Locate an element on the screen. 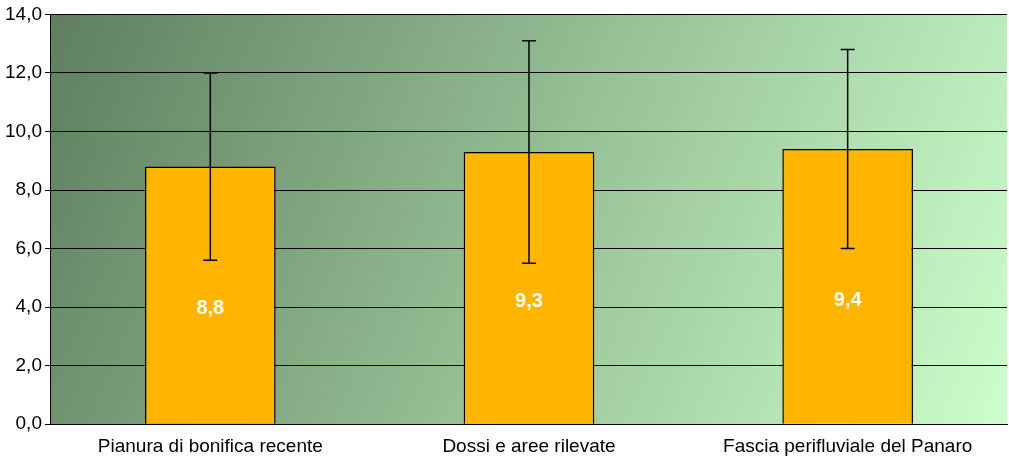 The height and width of the screenshot is (461, 1009). y-tick-label: 6,0 is located at coordinates (28, 247).